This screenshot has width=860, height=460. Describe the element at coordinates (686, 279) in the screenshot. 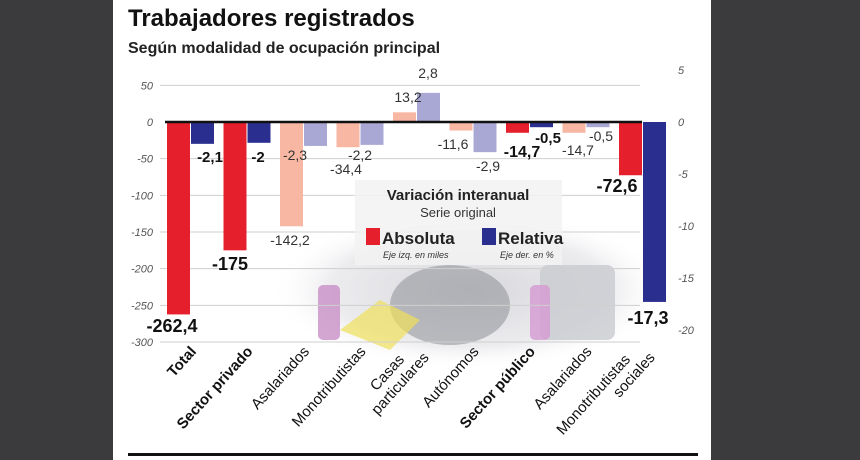

I see `right-axis-tick: -15` at that location.